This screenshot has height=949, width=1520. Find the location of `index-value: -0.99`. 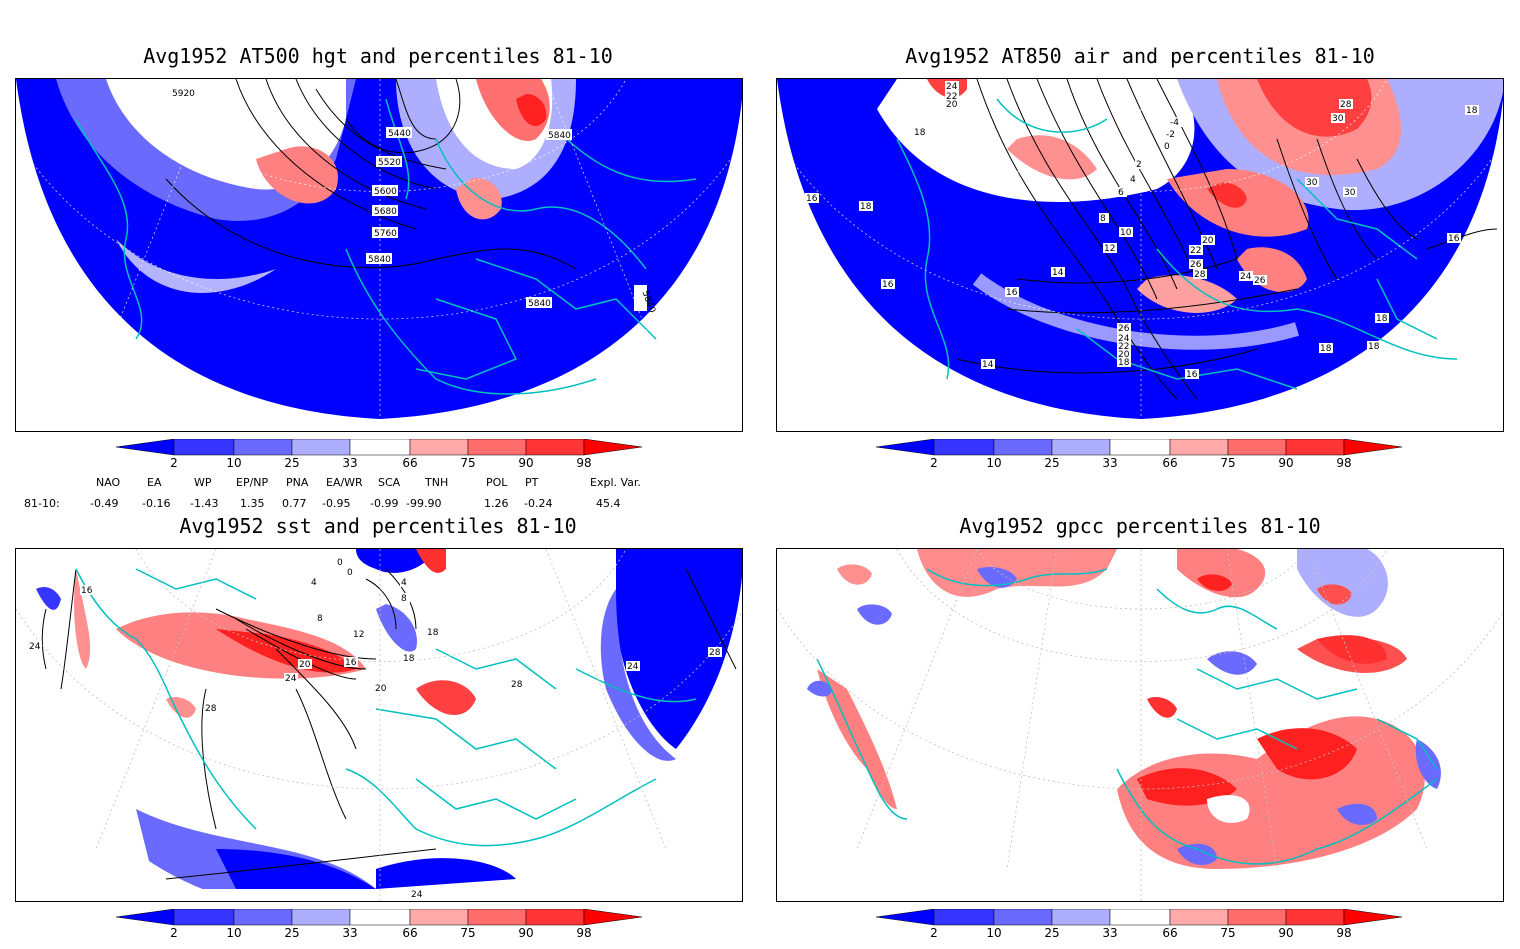

index-value: -0.99 is located at coordinates (384, 503).